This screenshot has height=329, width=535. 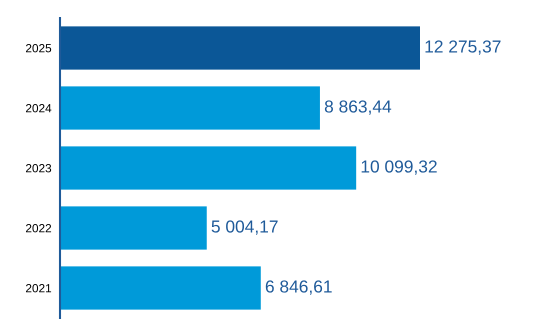 I want to click on y-tick-label: 2022, so click(x=39, y=228).